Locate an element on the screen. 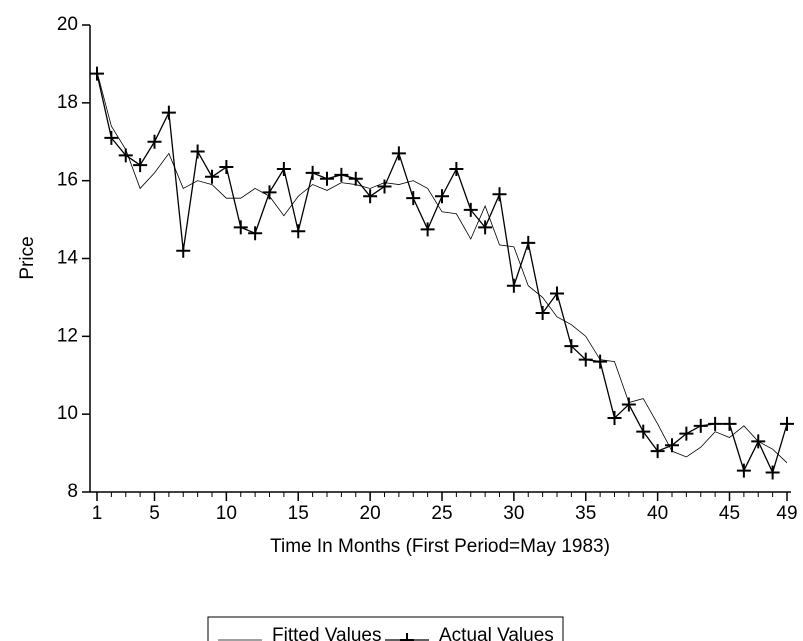  x-tick-label: 15 is located at coordinates (298, 513).